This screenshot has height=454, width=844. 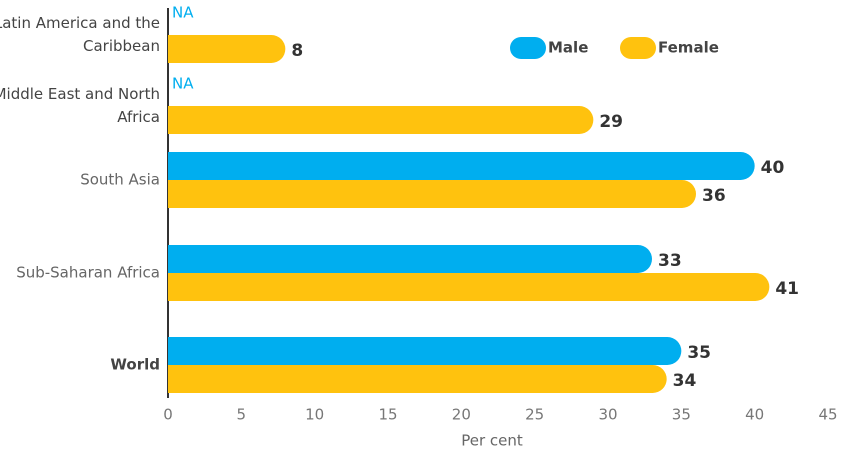 I want to click on x-tick-label: 40, so click(x=754, y=415).